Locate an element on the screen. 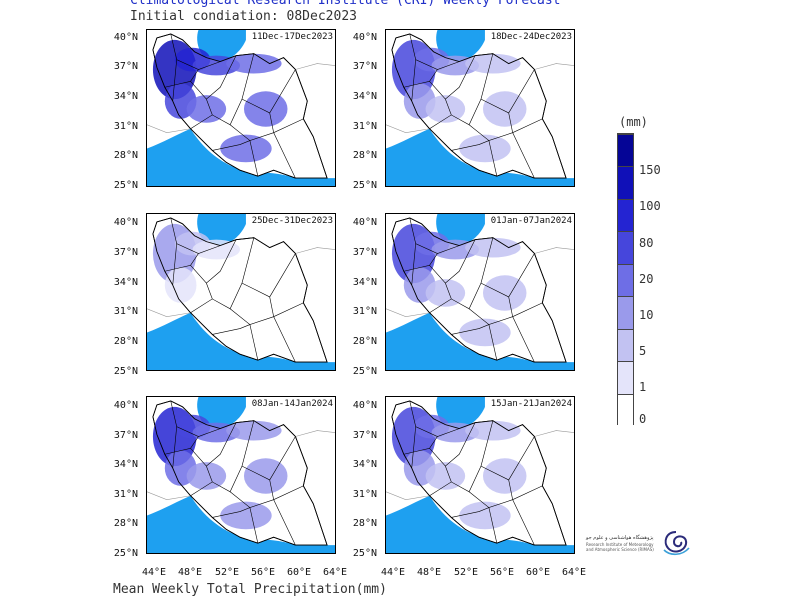 This screenshot has width=800, height=600. forecast-map-panel-6: 15Jan-21Jan2024 is located at coordinates (480, 475).